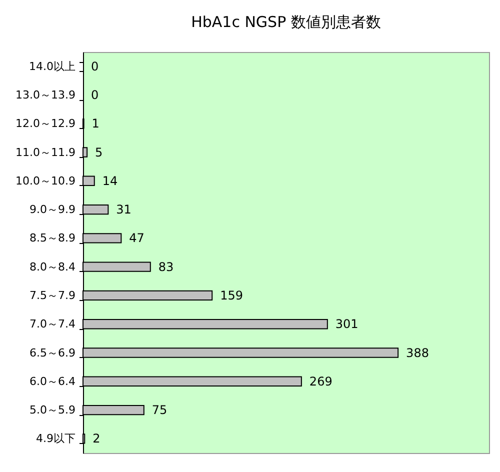 Image resolution: width=500 pixels, height=472 pixels. Describe the element at coordinates (417, 353) in the screenshot. I see `data-label: 388` at that location.